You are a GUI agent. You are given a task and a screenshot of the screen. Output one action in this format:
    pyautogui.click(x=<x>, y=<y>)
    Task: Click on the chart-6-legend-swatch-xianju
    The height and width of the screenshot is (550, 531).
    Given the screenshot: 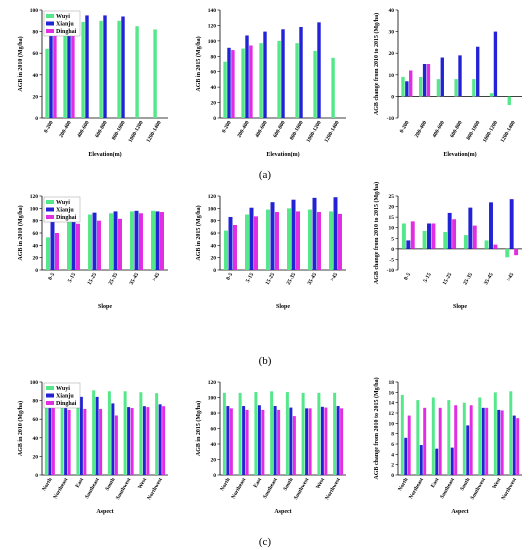 What is the action you would take?
    pyautogui.click(x=50, y=395)
    